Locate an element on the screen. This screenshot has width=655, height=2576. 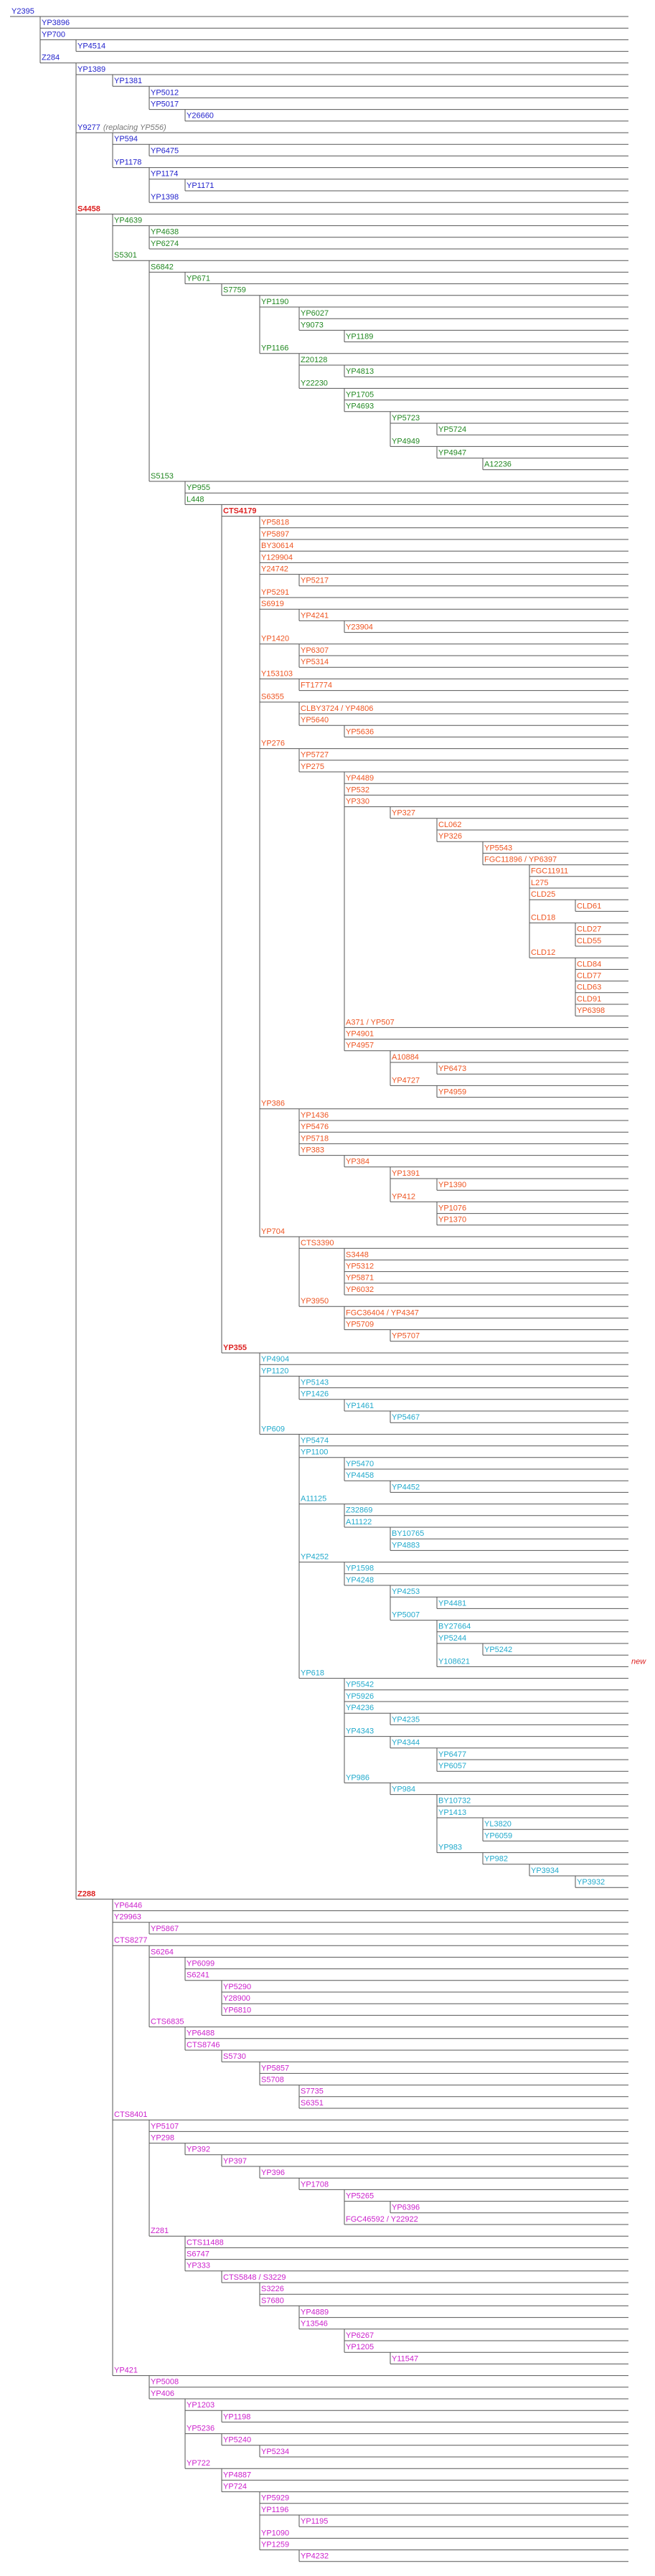
node-label: YP4639 is located at coordinates (128, 221).